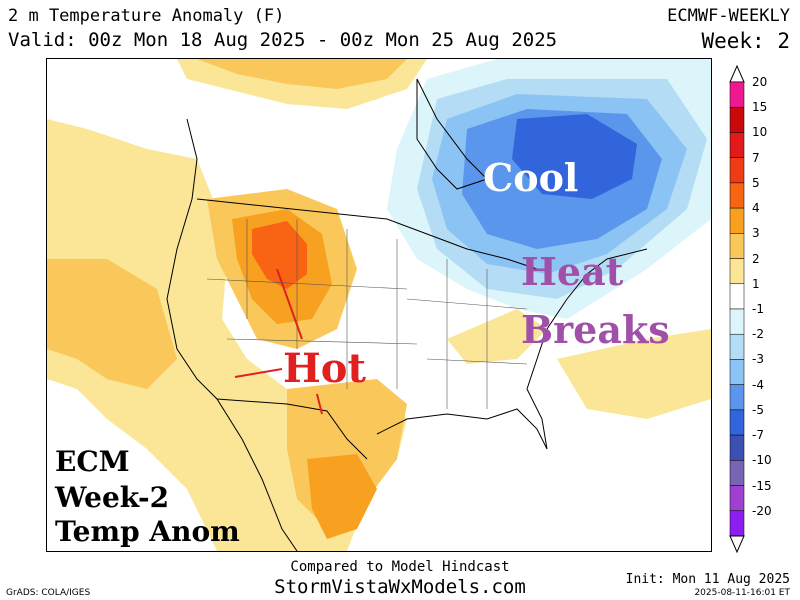 Image resolution: width=800 pixels, height=600 pixels. What do you see at coordinates (756, 283) in the screenshot?
I see `legend-label: 1` at bounding box center [756, 283].